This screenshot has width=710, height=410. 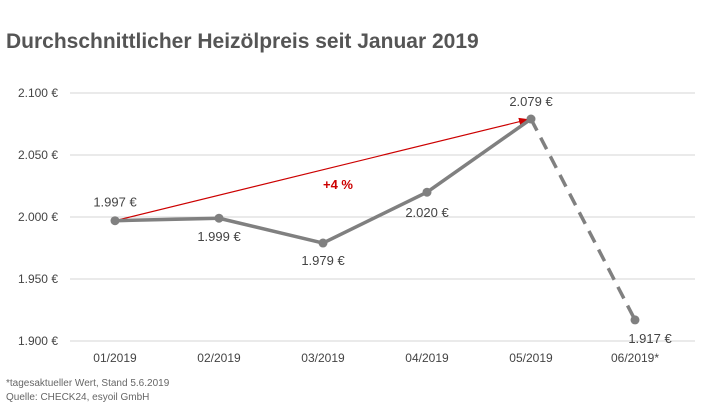 I want to click on footnote-note: *tagesaktueller Wert, Stand 5.6.2019, so click(x=88, y=383).